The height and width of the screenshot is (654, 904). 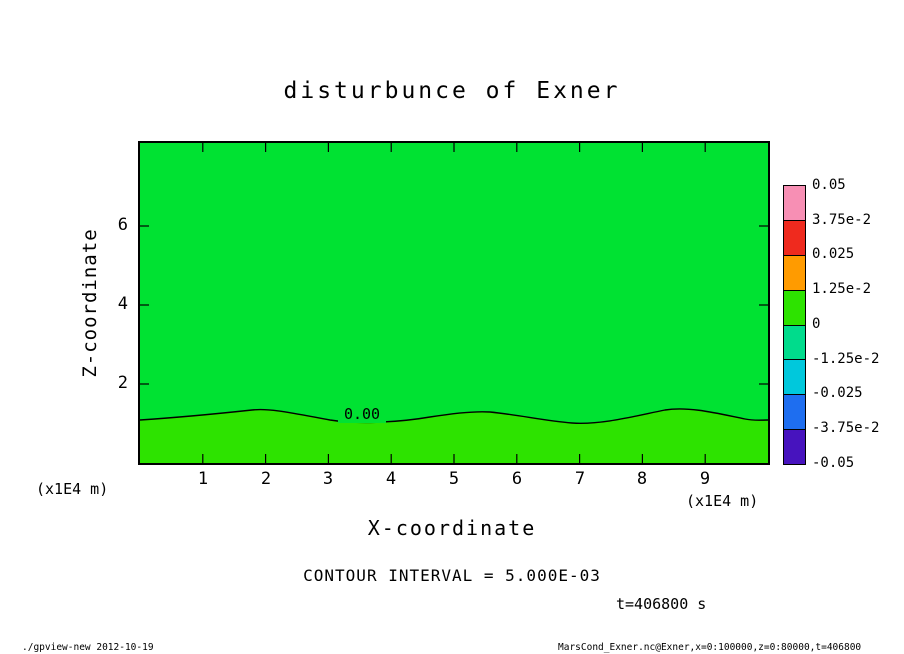 What do you see at coordinates (452, 91) in the screenshot?
I see `chart-title: disturbunce of Exner` at bounding box center [452, 91].